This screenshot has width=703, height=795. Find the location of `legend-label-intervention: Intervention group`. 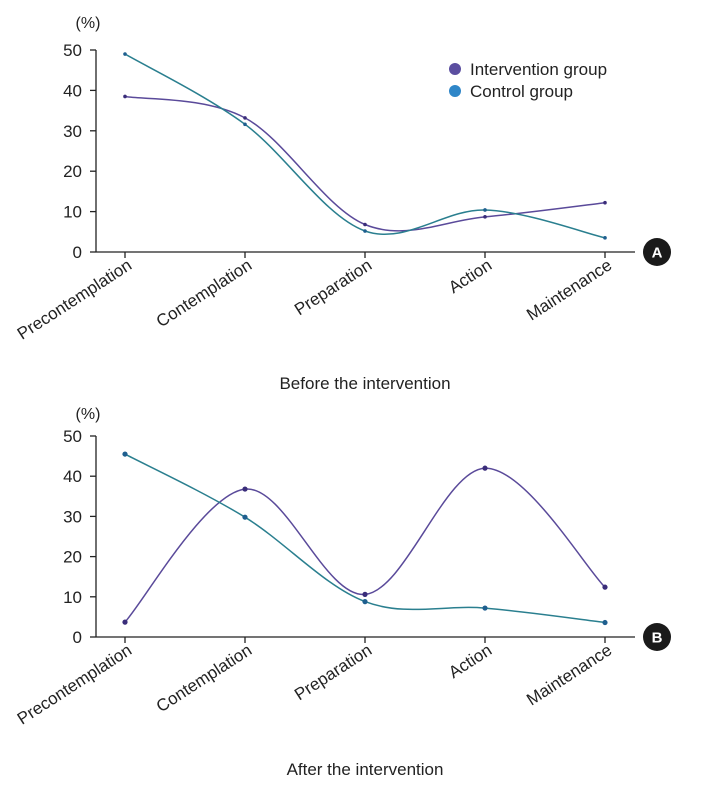

legend-label-intervention: Intervention group is located at coordinates (538, 69).